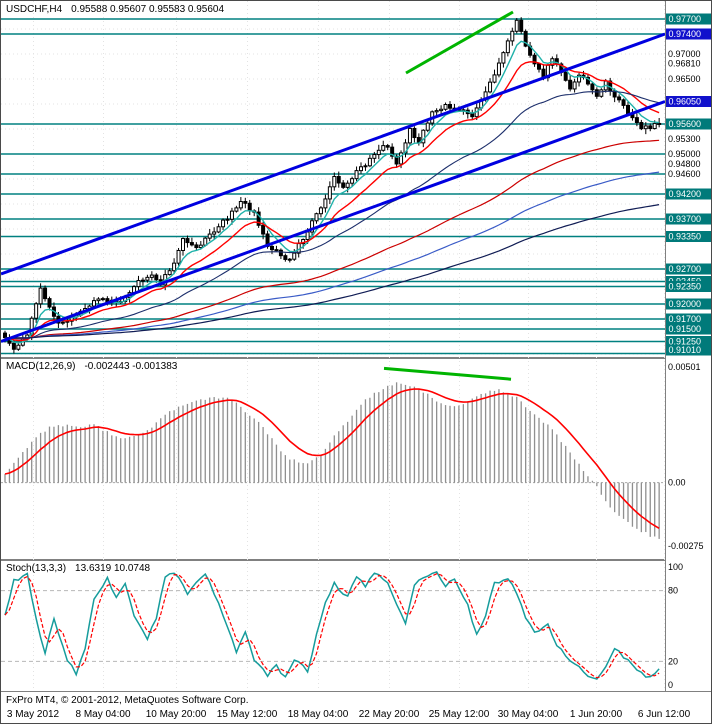  What do you see at coordinates (685, 287) in the screenshot?
I see `price-axis-level-label: 0.92350` at bounding box center [685, 287].